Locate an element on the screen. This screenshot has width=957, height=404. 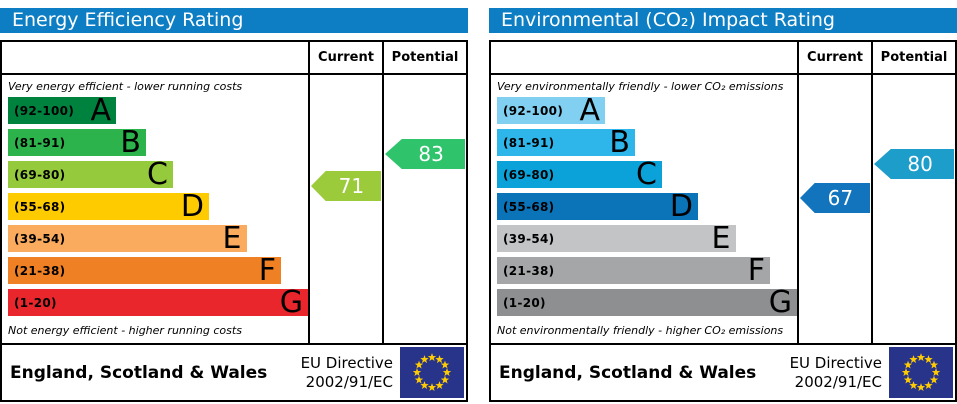
current-rating-cell: 67 is located at coordinates (836, 209).